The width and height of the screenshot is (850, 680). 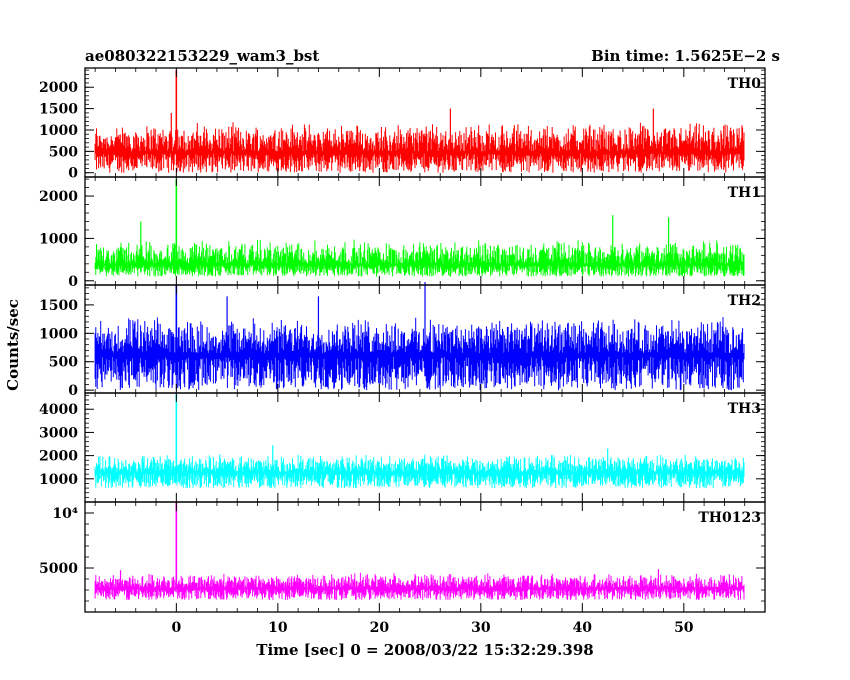 What do you see at coordinates (58, 433) in the screenshot?
I see `y-tick-label: 3000` at bounding box center [58, 433].